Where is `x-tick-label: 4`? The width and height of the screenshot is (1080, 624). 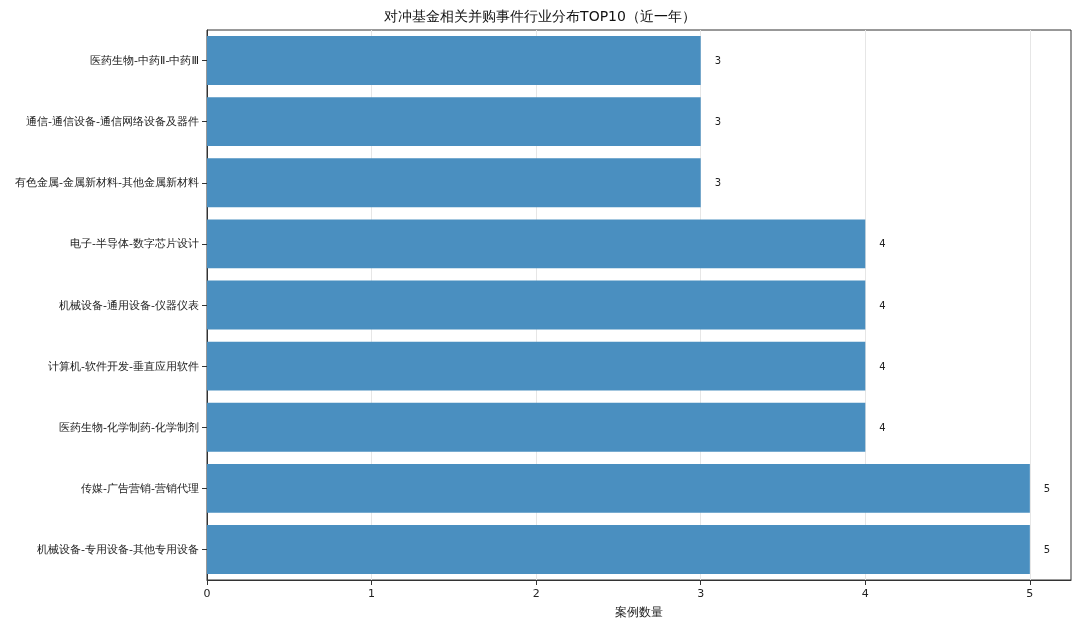
x-tick-label: 4 is located at coordinates (865, 593).